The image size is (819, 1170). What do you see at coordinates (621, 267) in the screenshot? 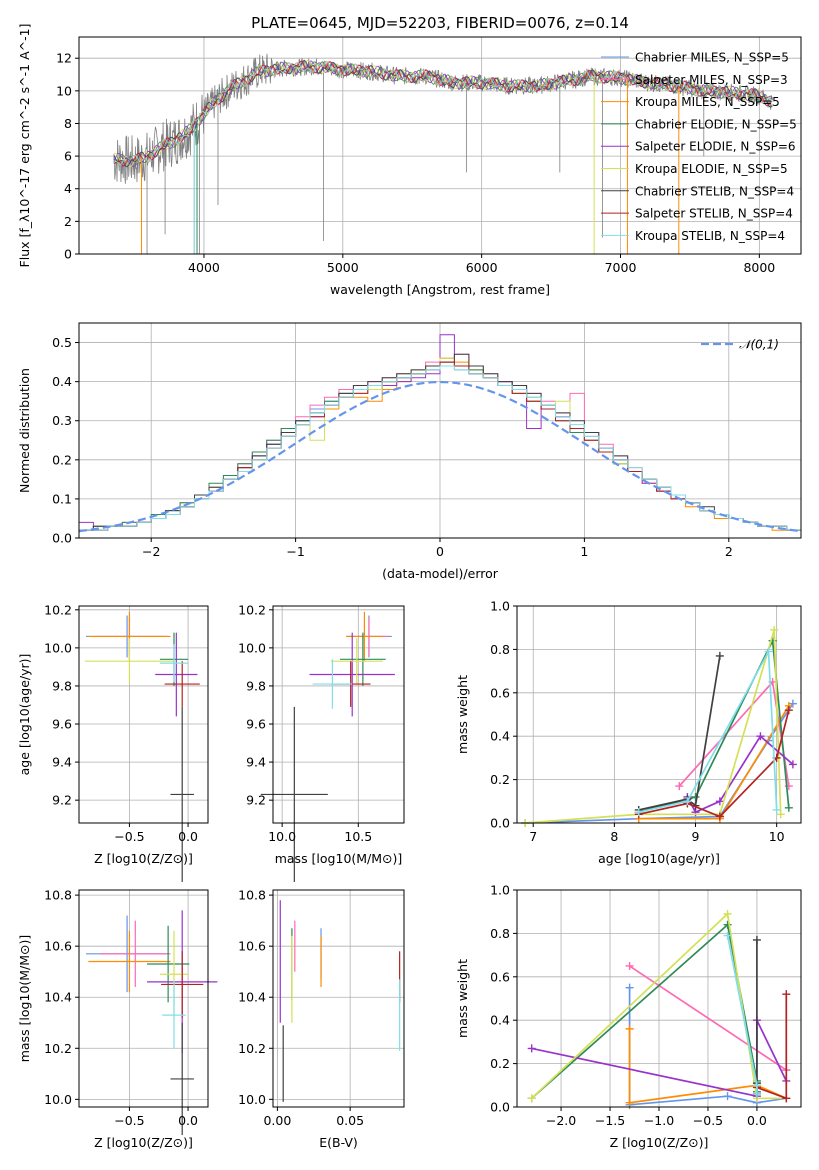
I see `x-tick-label: 7000` at bounding box center [621, 267].